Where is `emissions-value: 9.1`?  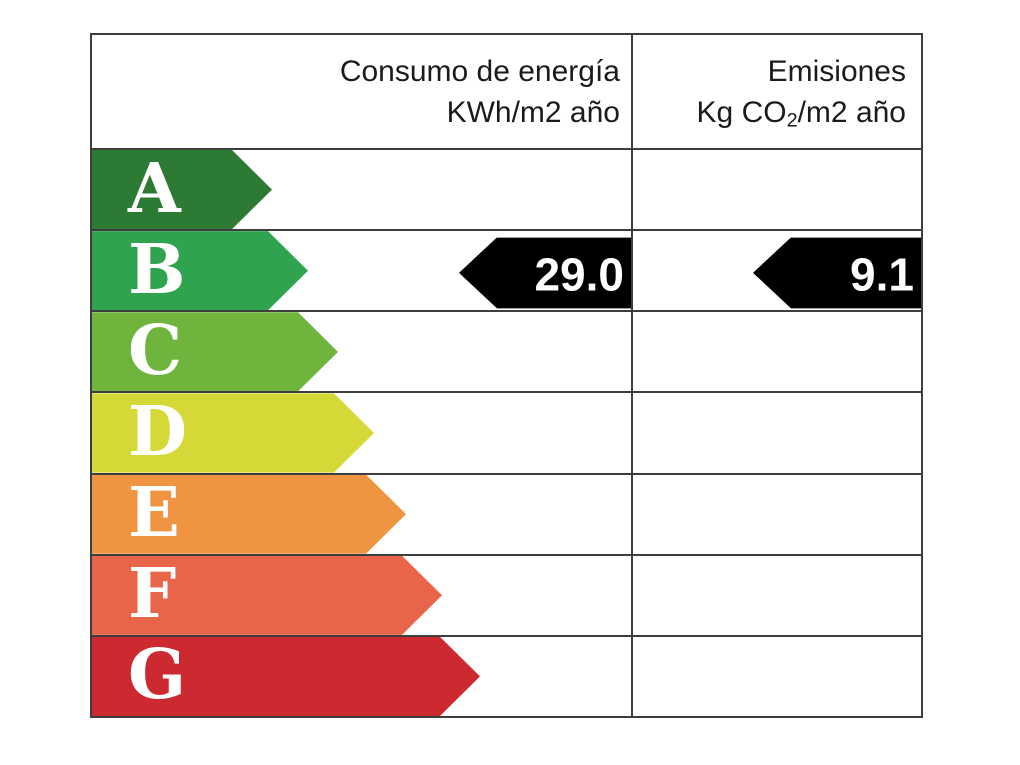 emissions-value: 9.1 is located at coordinates (882, 274).